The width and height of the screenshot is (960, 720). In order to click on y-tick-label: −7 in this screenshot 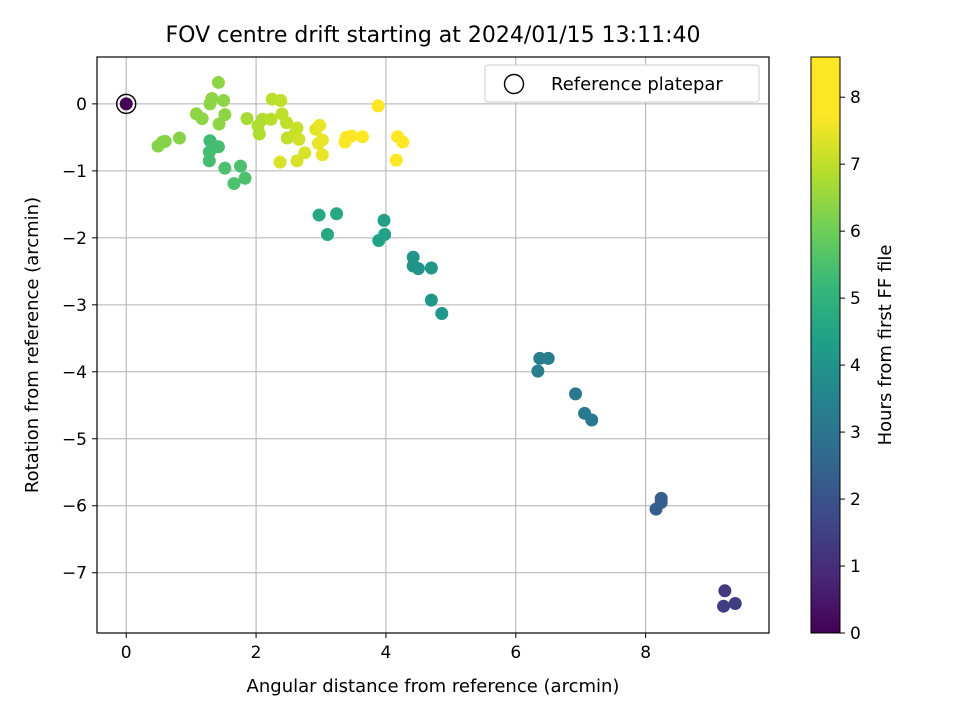, I will do `click(74, 574)`.